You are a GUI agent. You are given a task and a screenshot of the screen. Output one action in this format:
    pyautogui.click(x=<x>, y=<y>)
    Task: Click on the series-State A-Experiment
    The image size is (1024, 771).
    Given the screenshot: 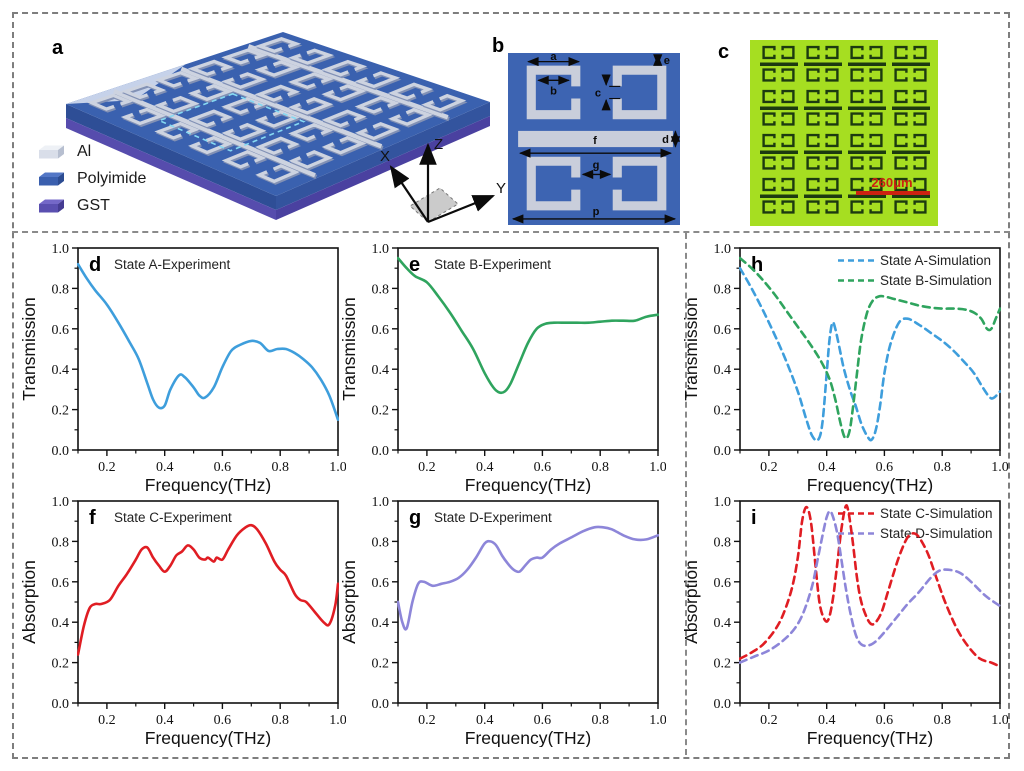 What is the action you would take?
    pyautogui.click(x=208, y=341)
    